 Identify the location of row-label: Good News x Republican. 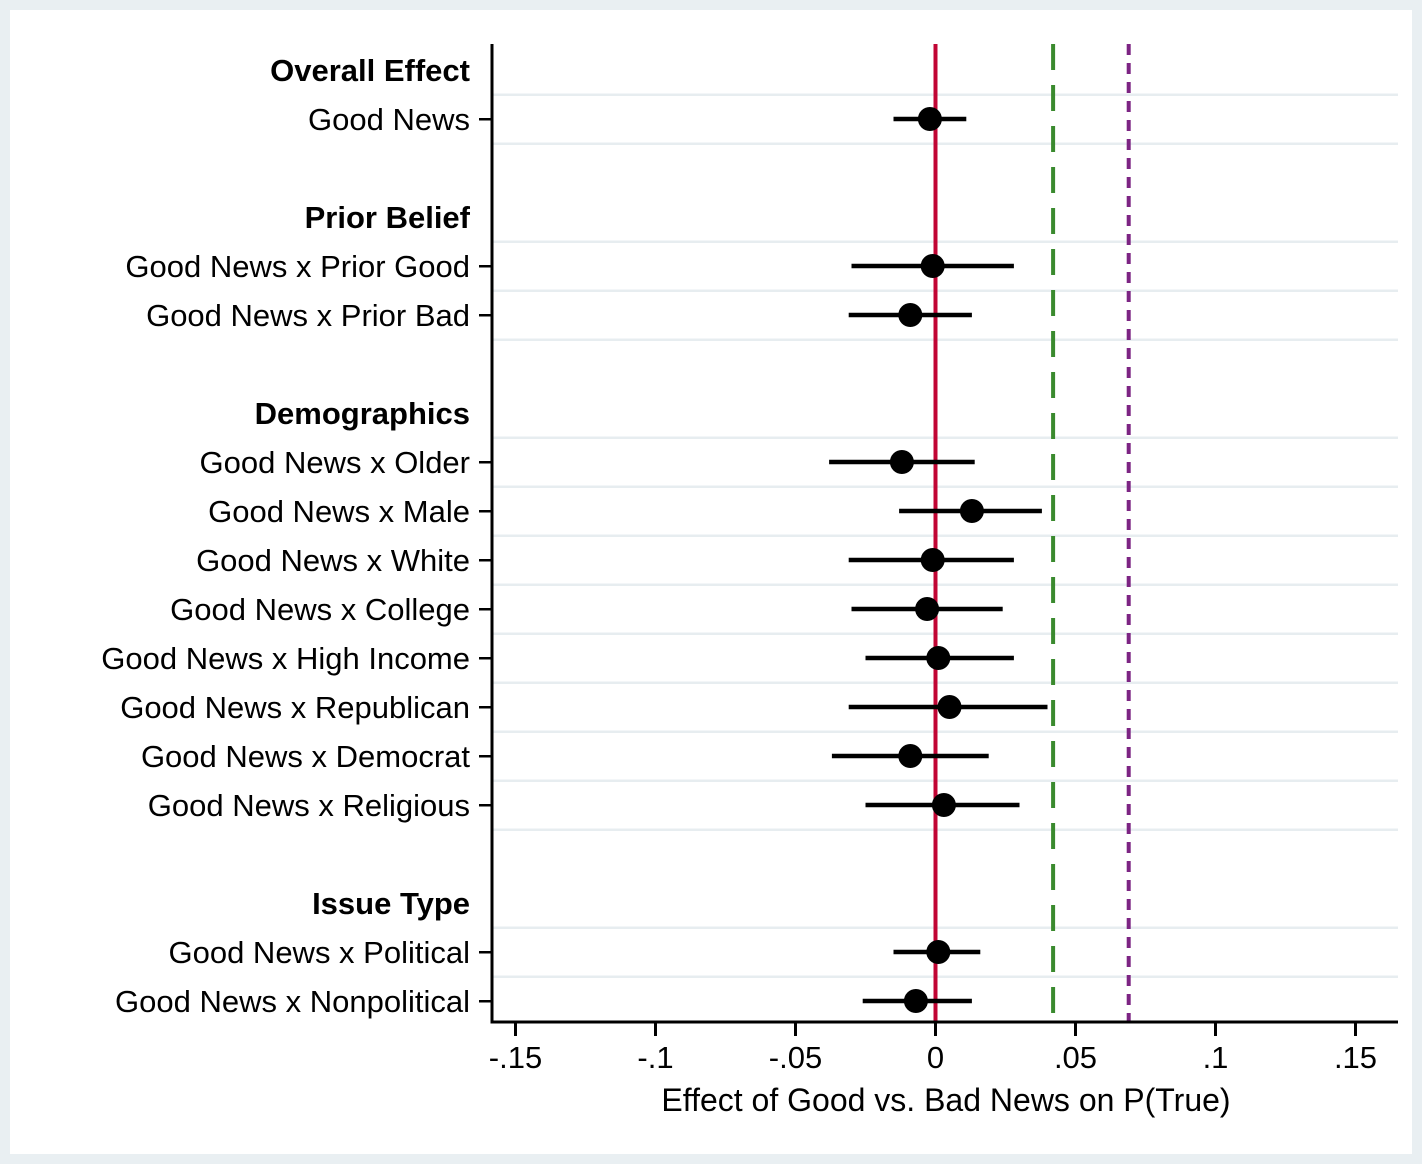
(295, 707).